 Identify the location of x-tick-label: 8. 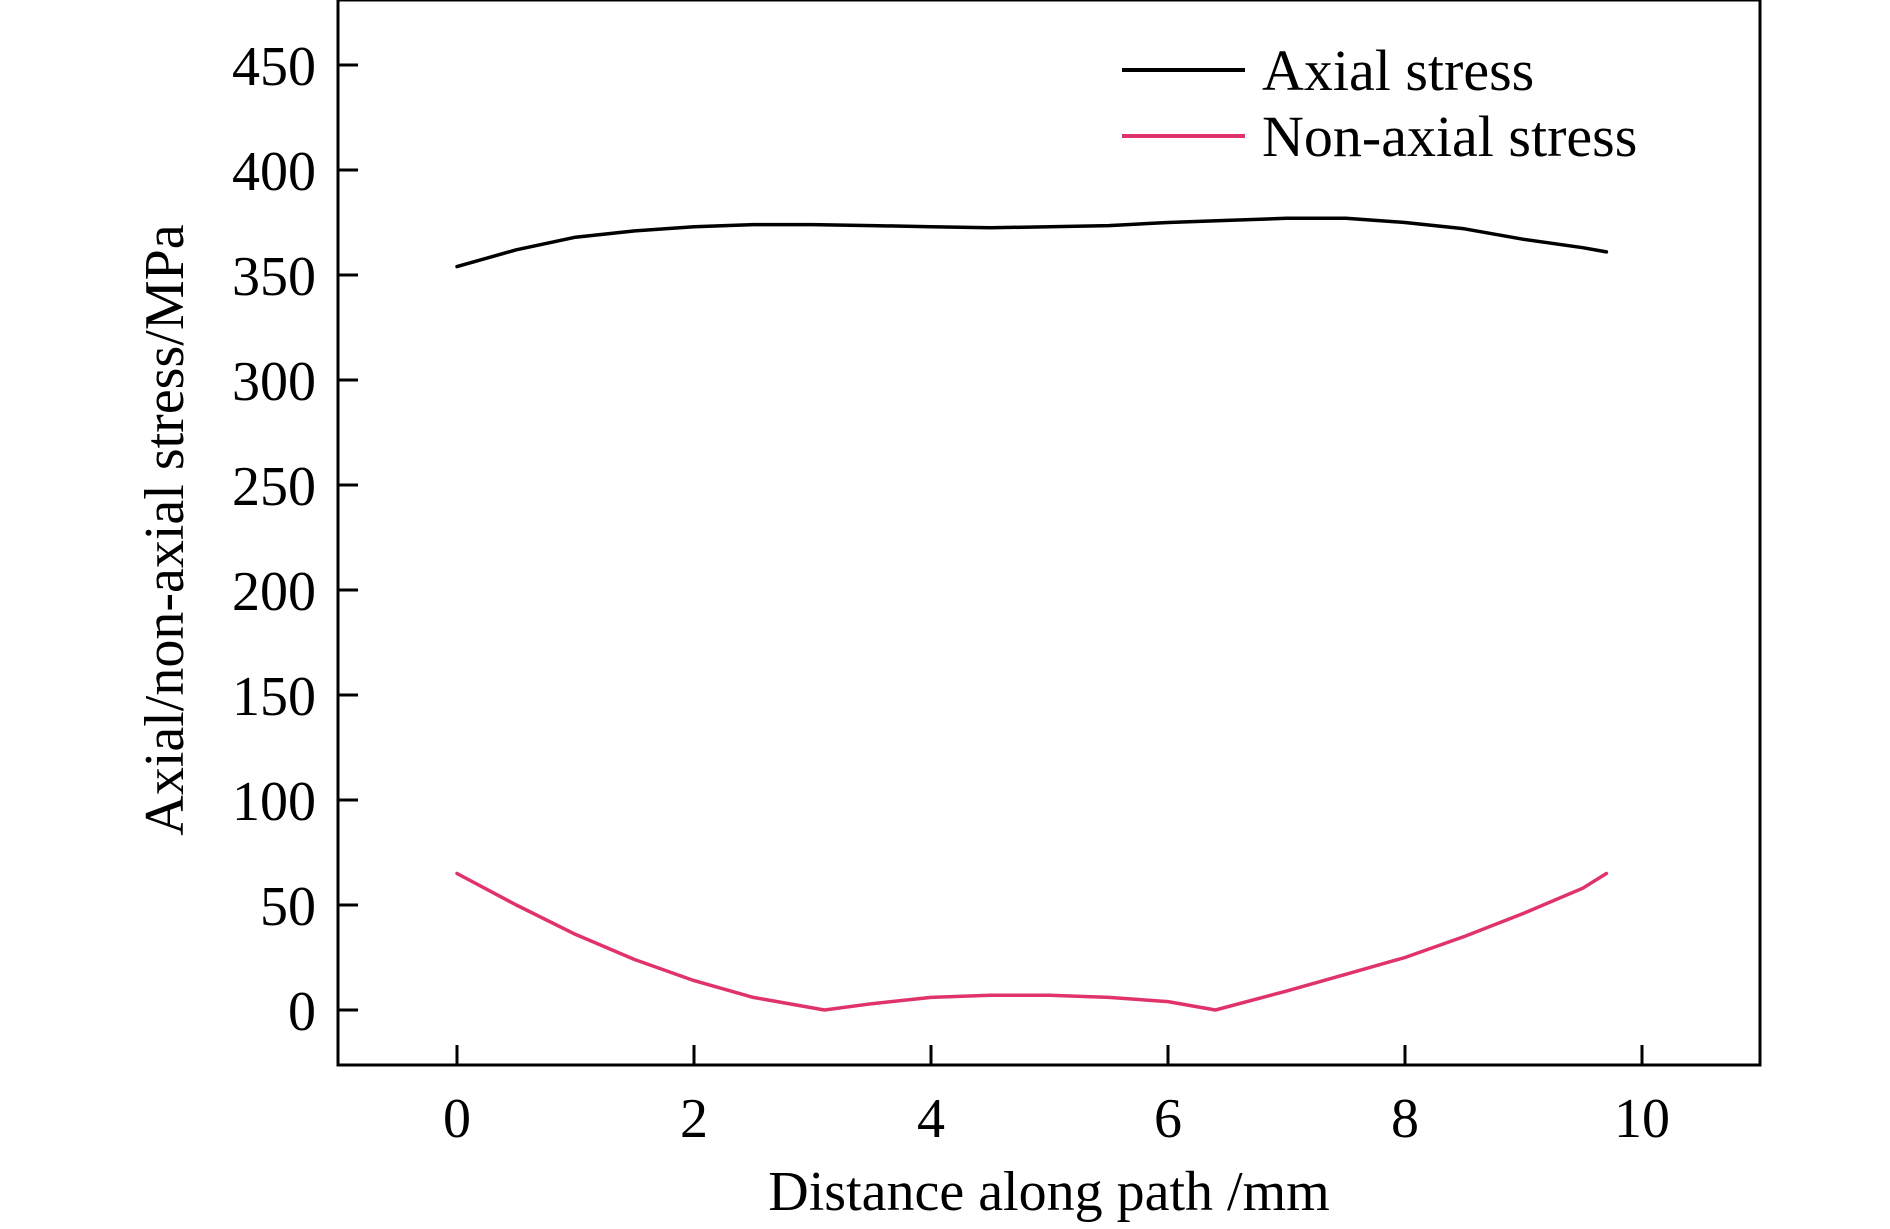
(1405, 1119).